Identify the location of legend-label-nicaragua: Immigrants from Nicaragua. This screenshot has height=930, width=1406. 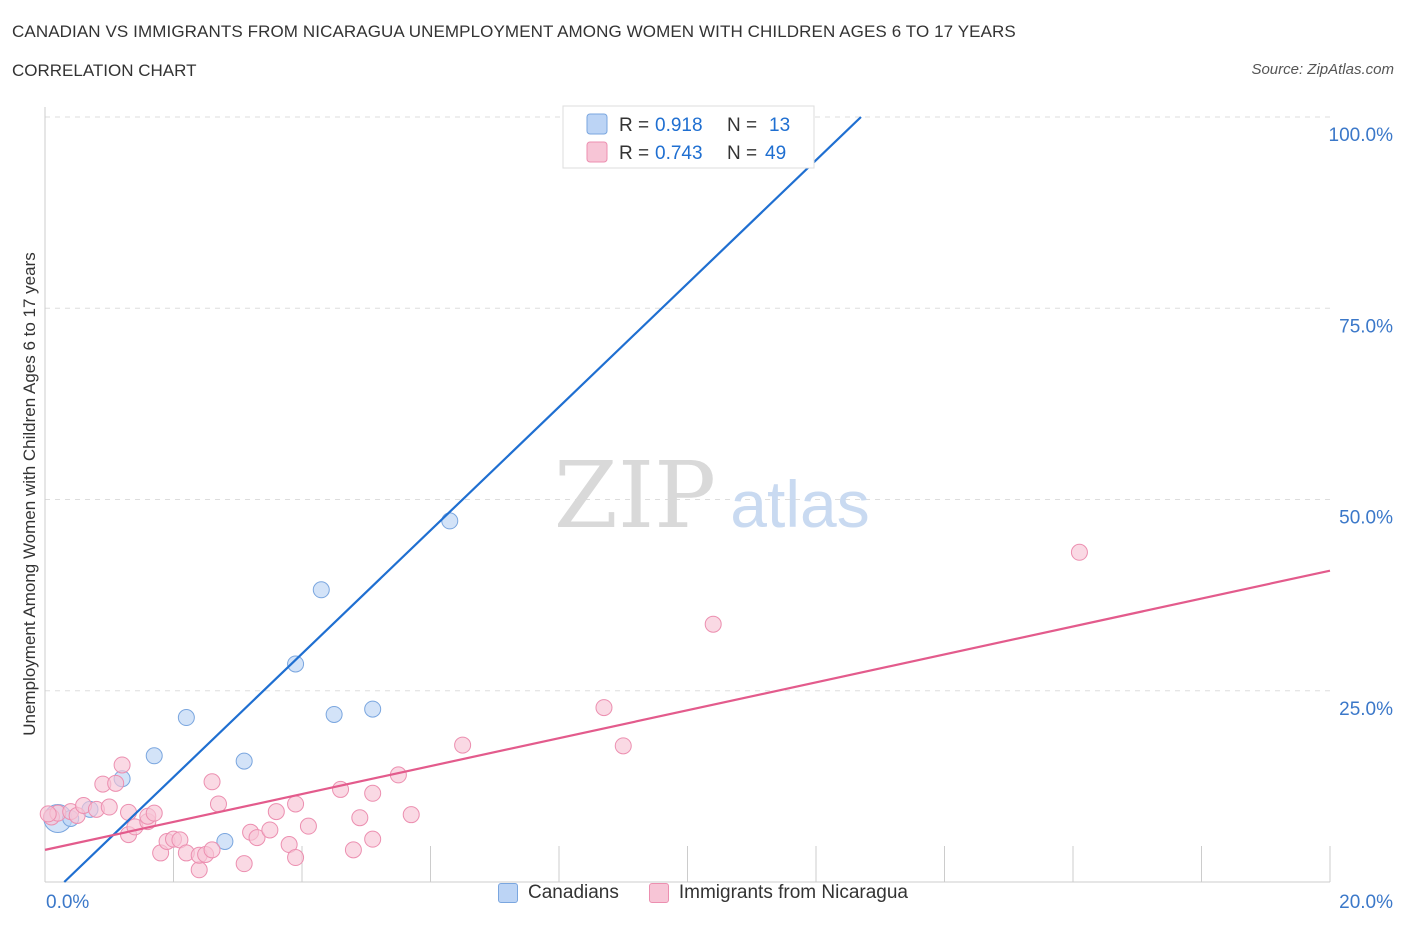
(793, 892).